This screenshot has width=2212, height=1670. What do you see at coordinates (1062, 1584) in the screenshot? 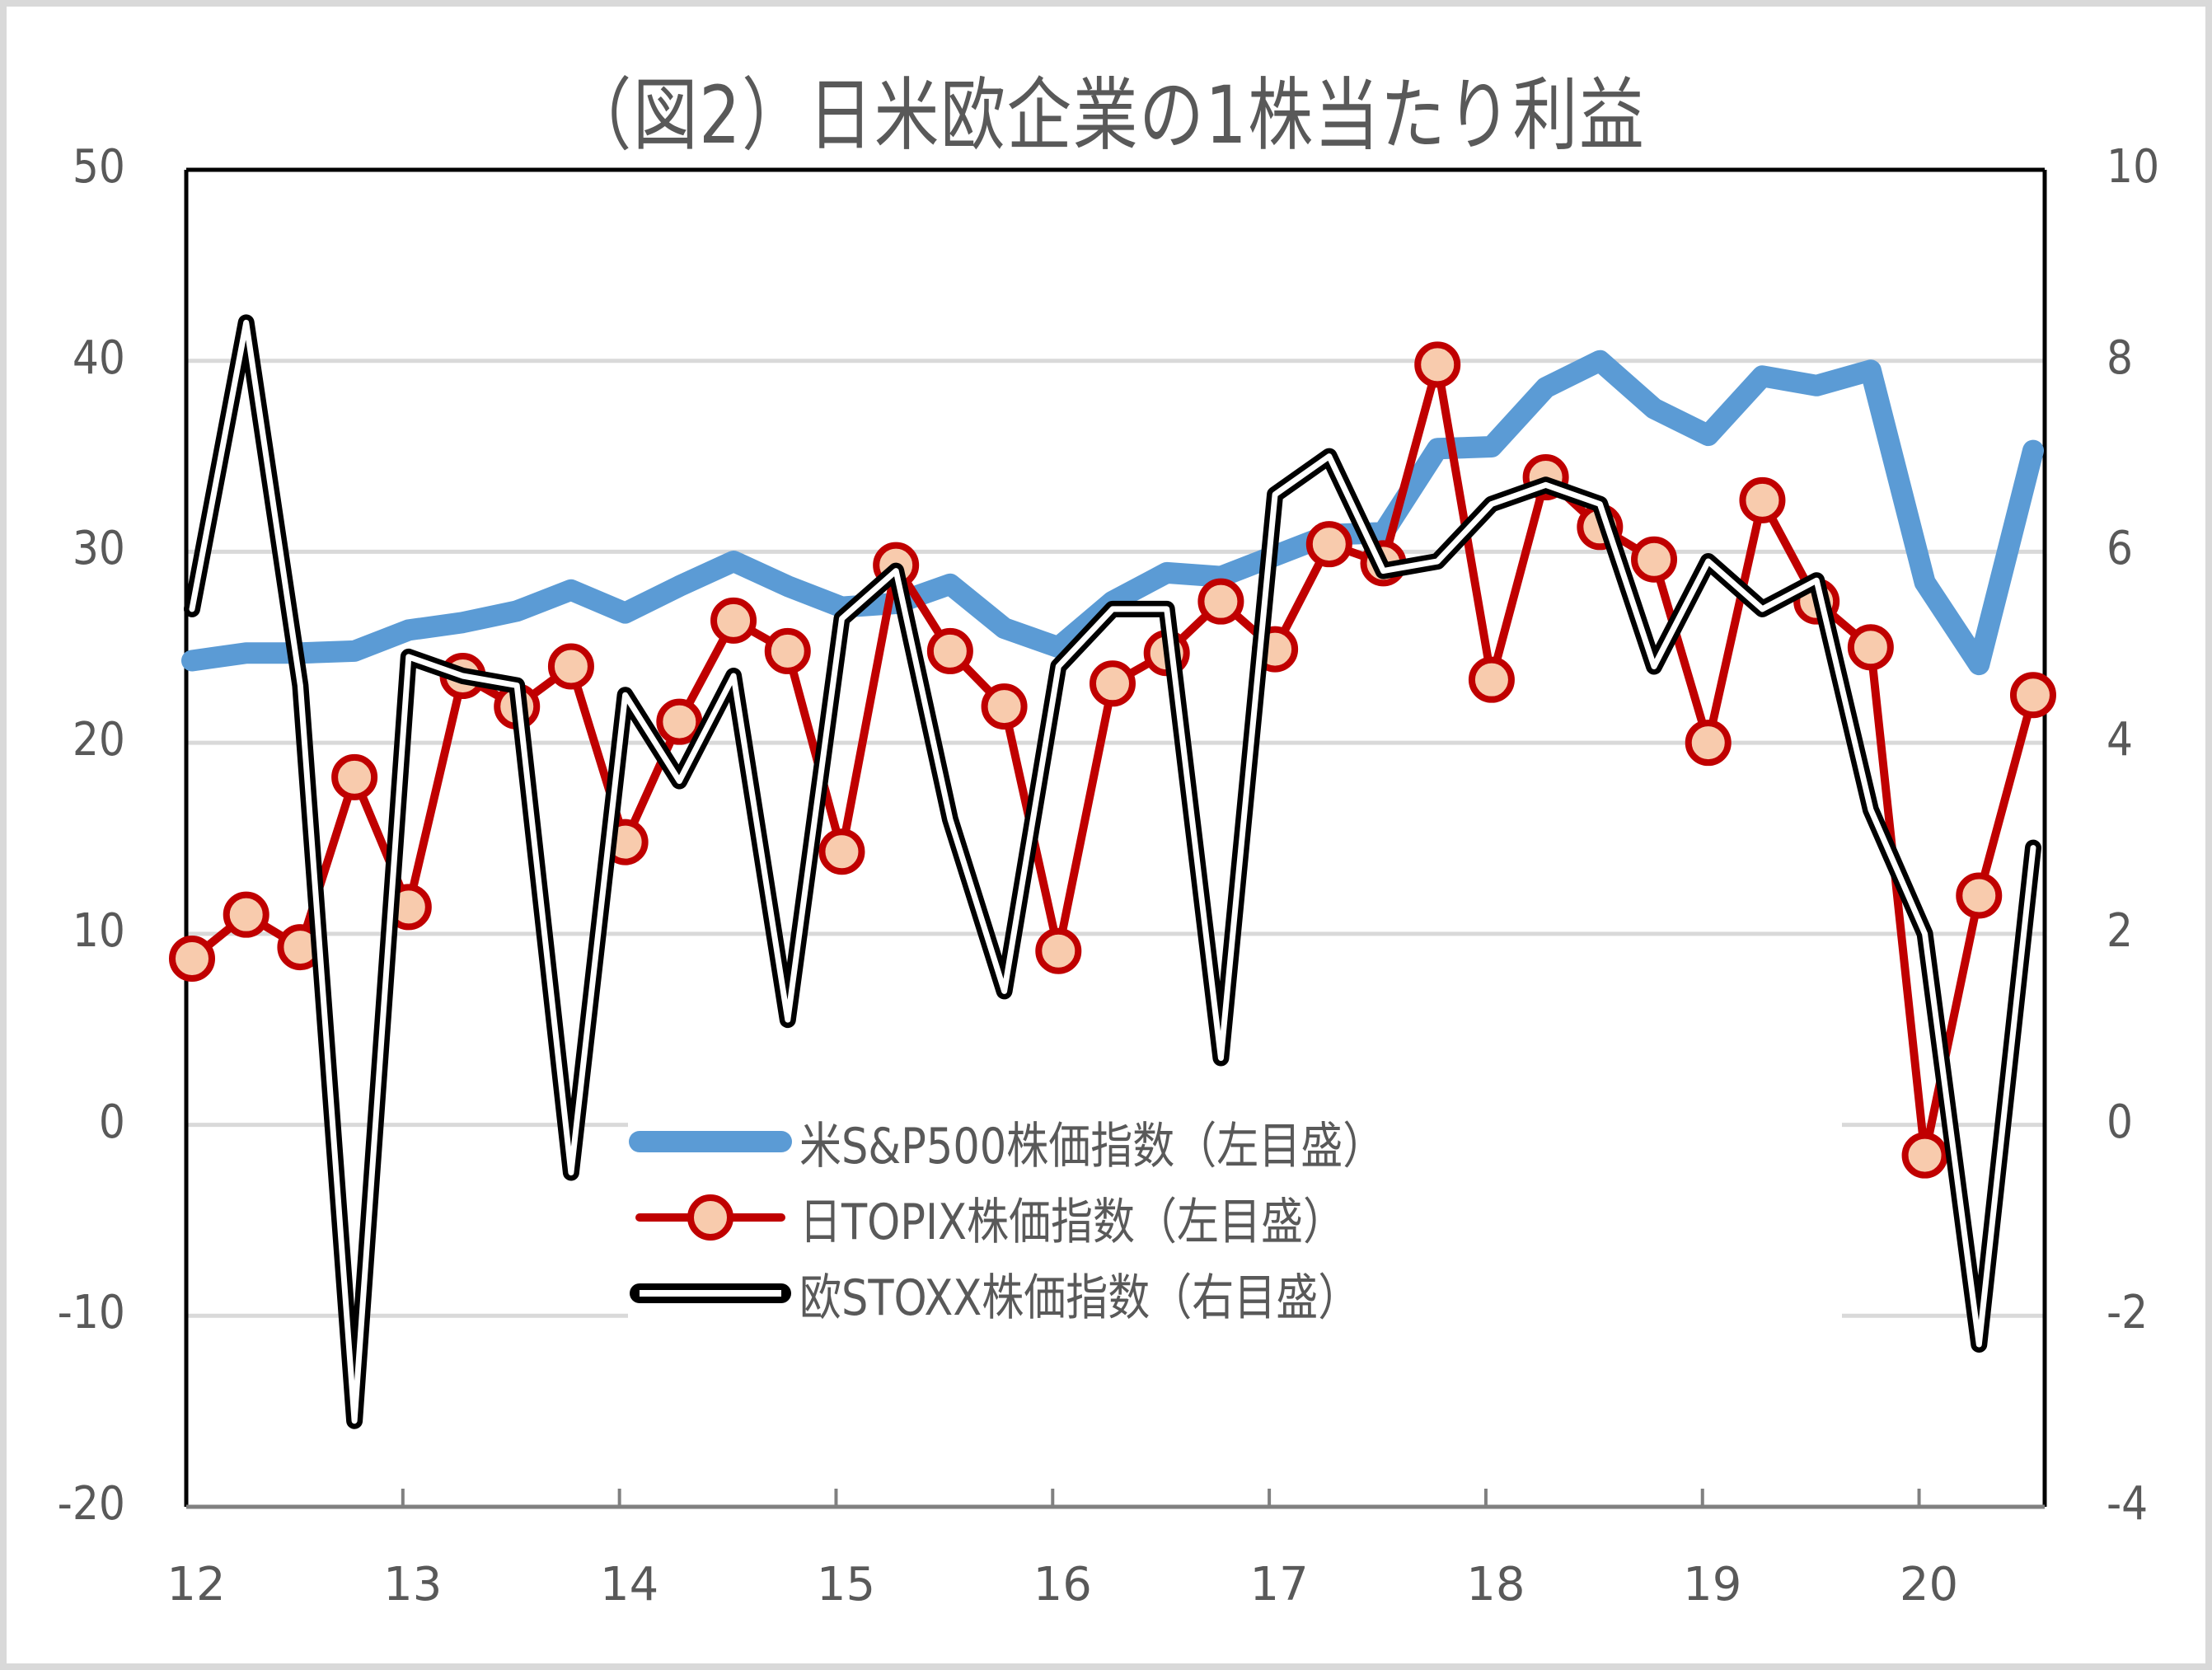
I see `x-tick-label: 16` at bounding box center [1062, 1584].